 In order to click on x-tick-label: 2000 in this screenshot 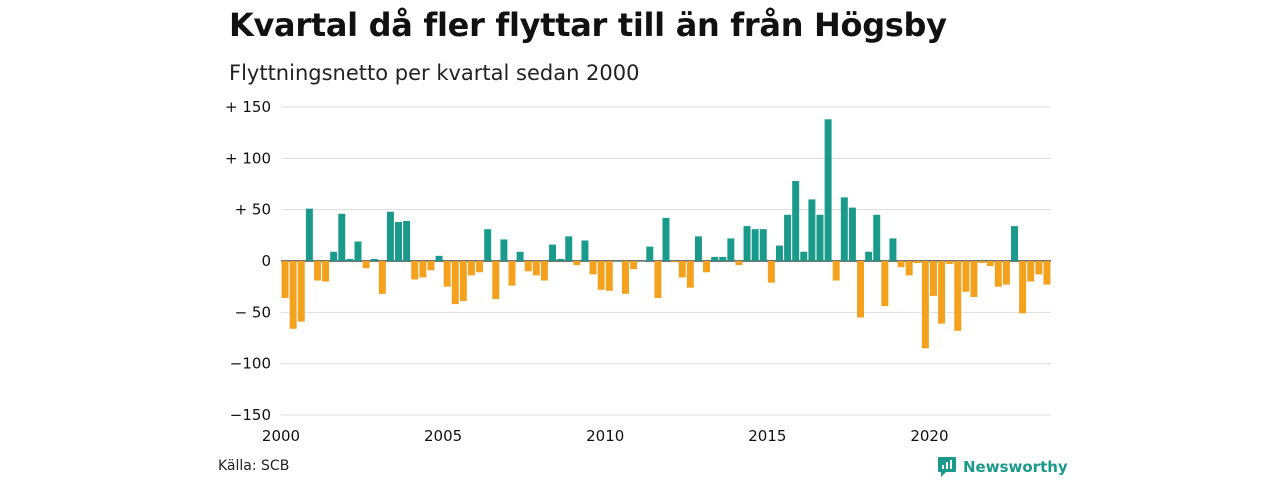, I will do `click(281, 436)`.